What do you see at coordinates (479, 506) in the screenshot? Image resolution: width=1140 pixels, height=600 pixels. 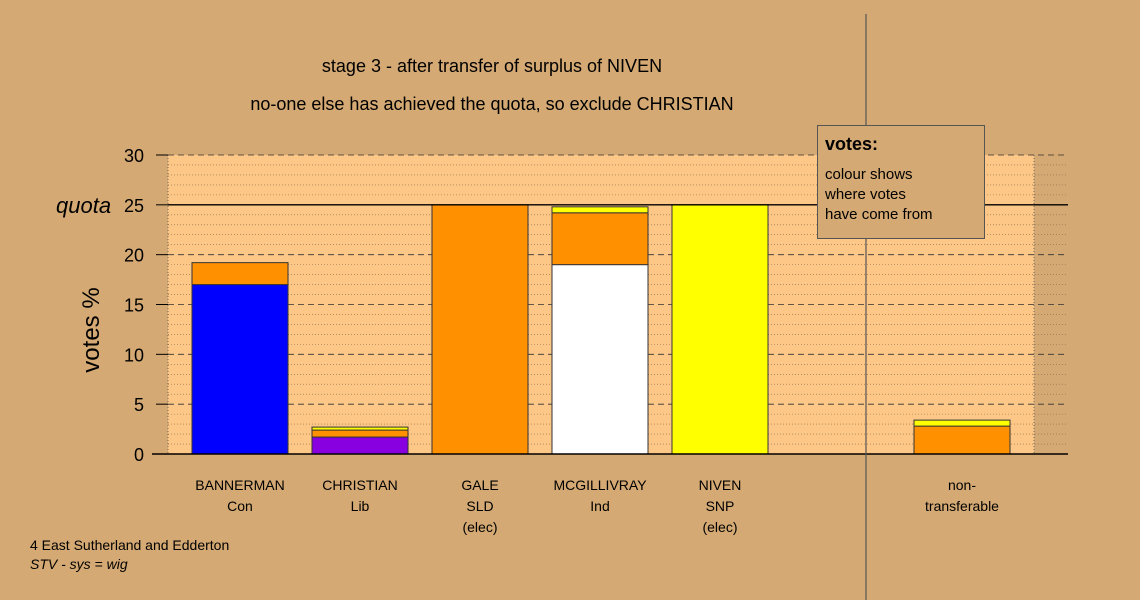 I see `candidate-label: SLD` at bounding box center [479, 506].